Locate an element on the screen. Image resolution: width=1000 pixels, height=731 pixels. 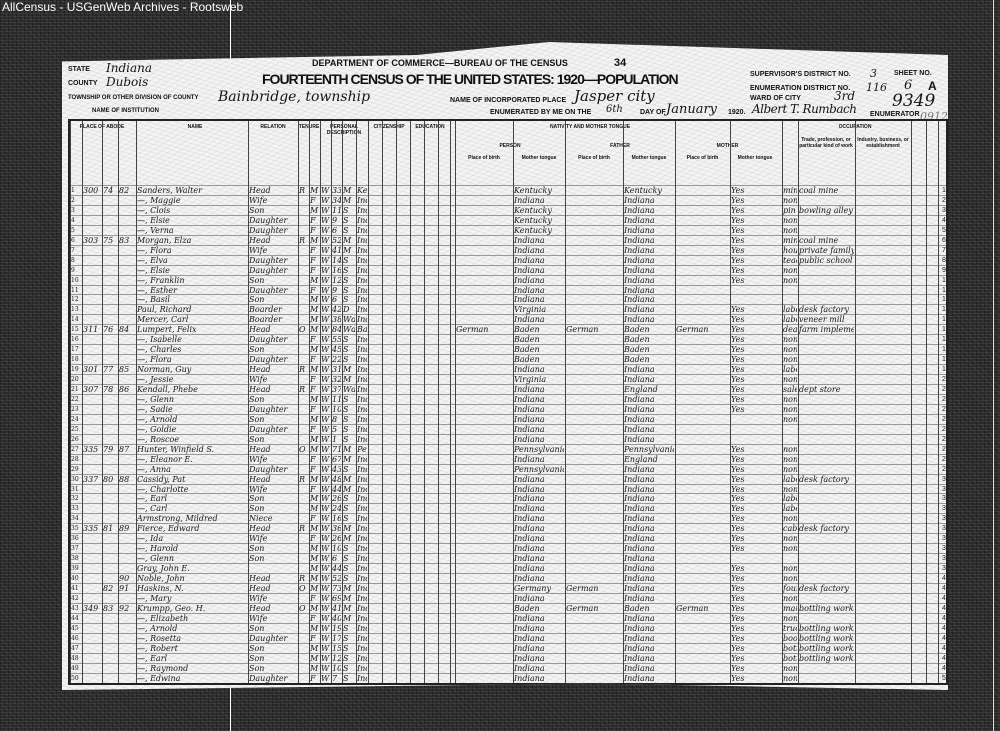
cell-name: —, Arnold is located at coordinates (157, 419).